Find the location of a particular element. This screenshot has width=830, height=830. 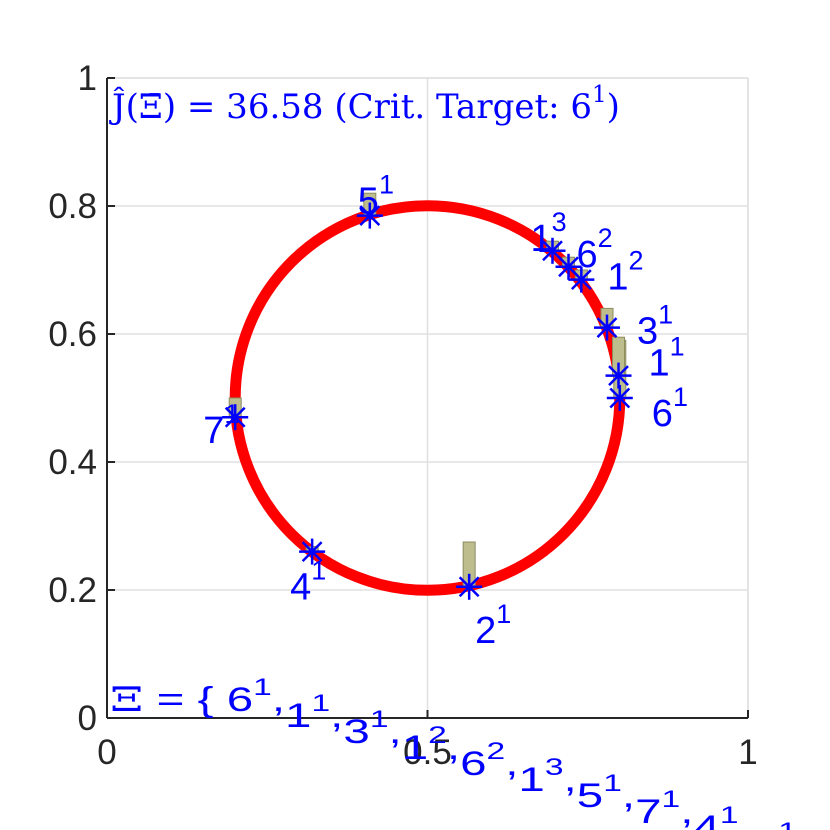

point-label-5-1: 51 is located at coordinates (376, 196).